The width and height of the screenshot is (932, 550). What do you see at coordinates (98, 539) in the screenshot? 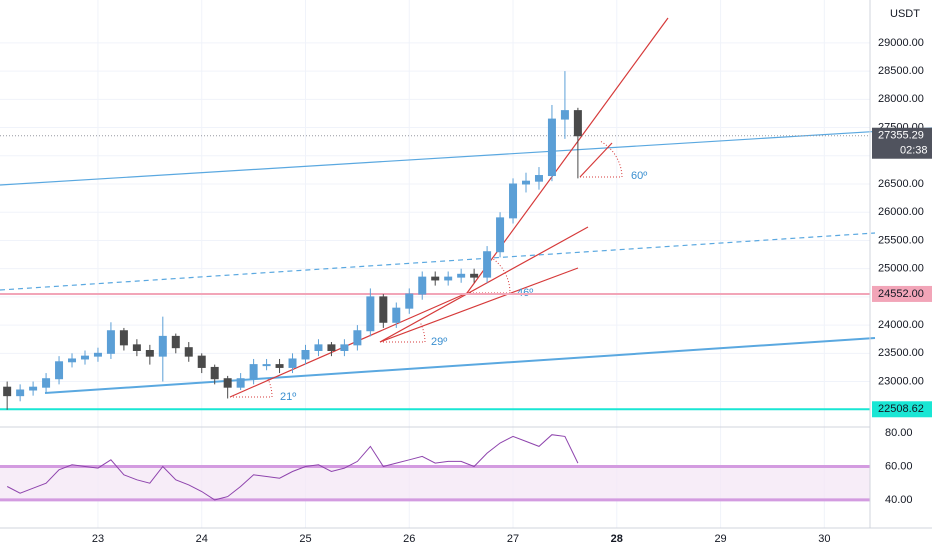
I see `x-tick-label: 23` at bounding box center [98, 539].